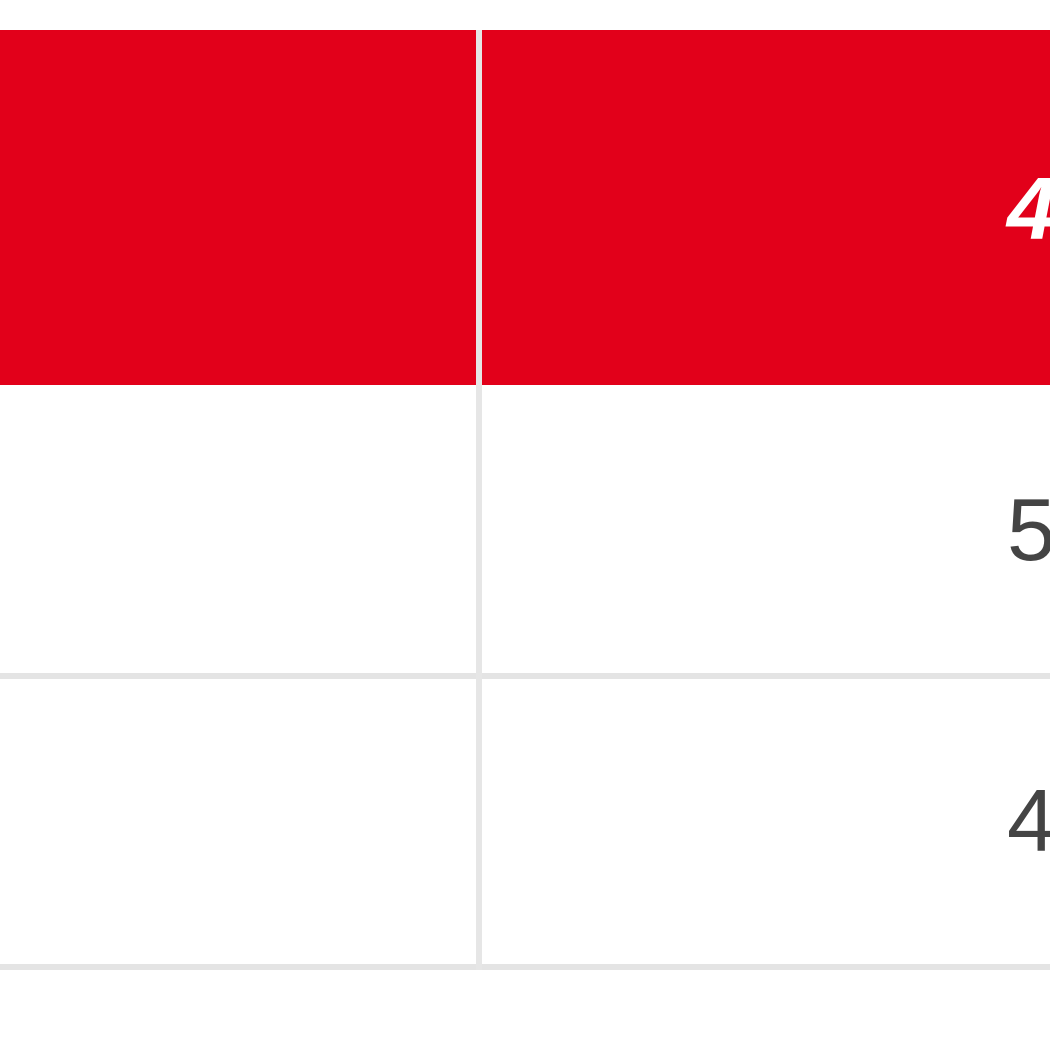 The height and width of the screenshot is (1050, 1050). Describe the element at coordinates (766, 823) in the screenshot. I see `row-2-cell-2: 4` at that location.